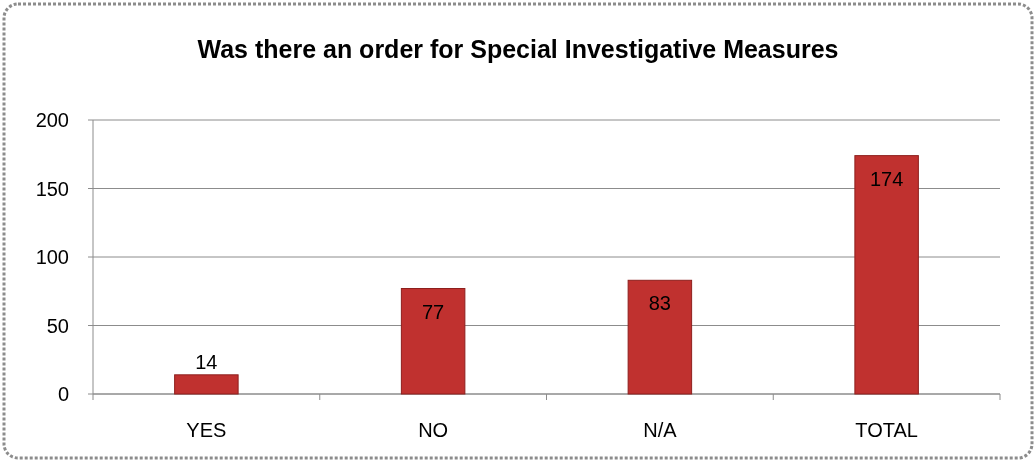  Describe the element at coordinates (433, 311) in the screenshot. I see `data-label: 77` at that location.